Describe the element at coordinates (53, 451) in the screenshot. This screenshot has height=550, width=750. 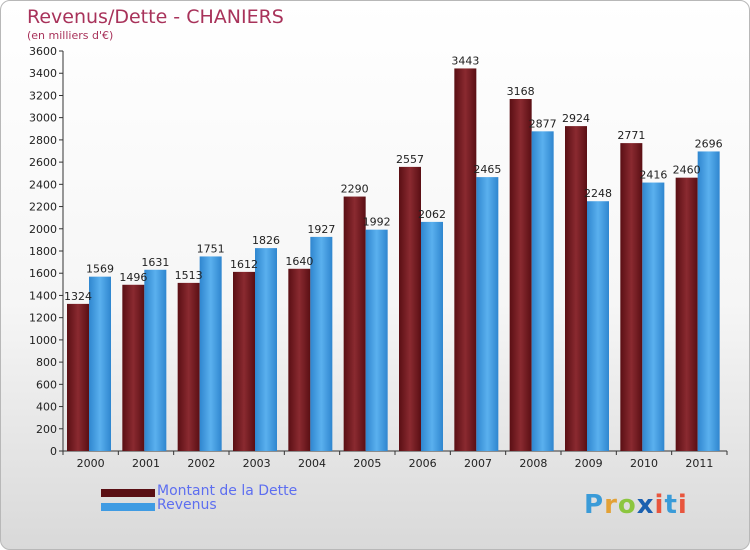
I see `y-tick-label: 0` at that location.